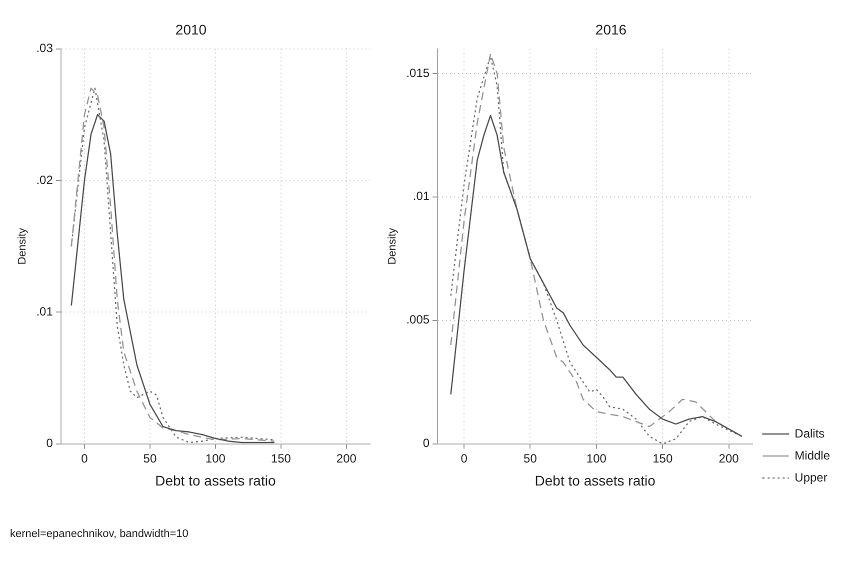  I want to click on legend-label: Dalits, so click(809, 433).